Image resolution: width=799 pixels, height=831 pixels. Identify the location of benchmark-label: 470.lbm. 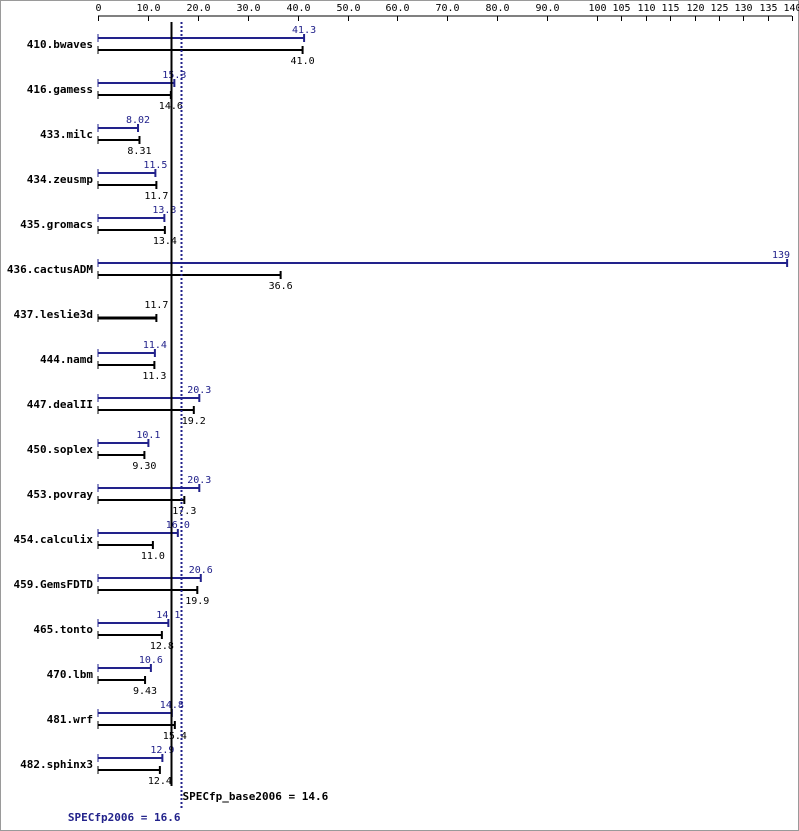
(70, 674).